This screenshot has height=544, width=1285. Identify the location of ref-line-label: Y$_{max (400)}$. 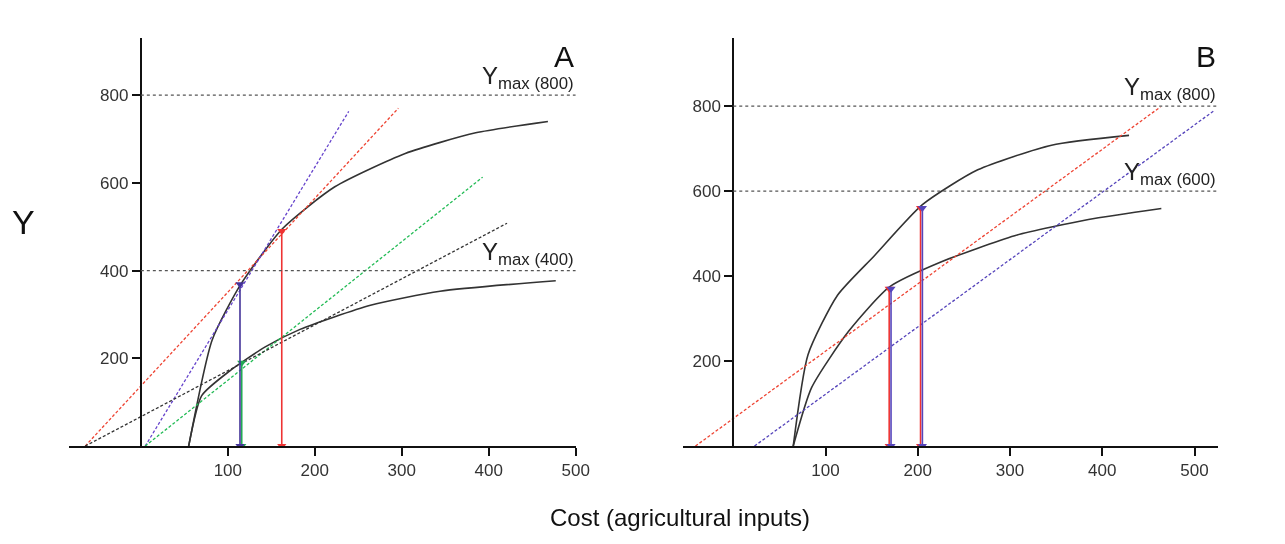
(528, 254).